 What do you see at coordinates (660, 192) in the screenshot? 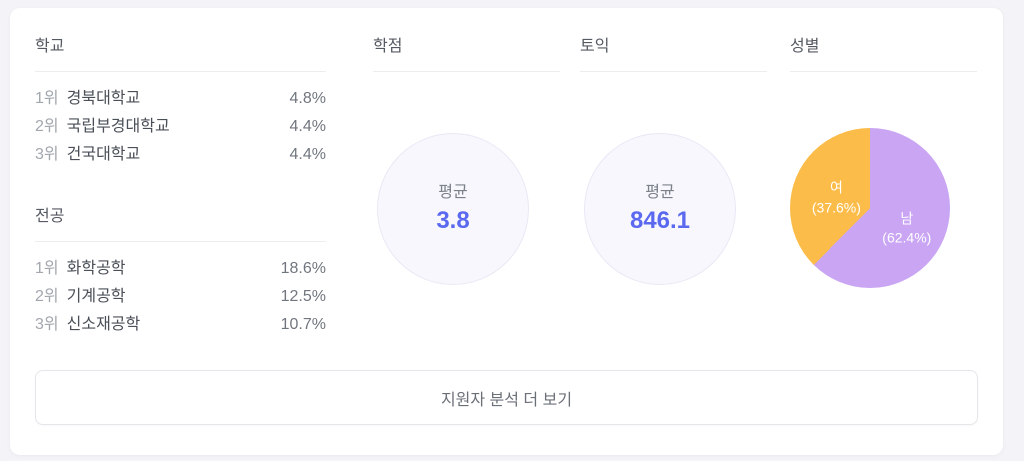
I see `toeic-average-label: 평균` at bounding box center [660, 192].